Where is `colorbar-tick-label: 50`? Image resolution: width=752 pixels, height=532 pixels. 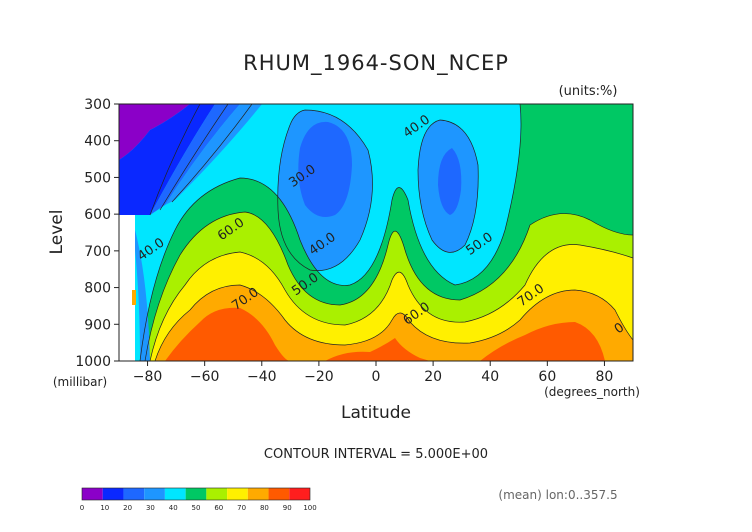 colorbar-tick-label: 50 is located at coordinates (196, 508).